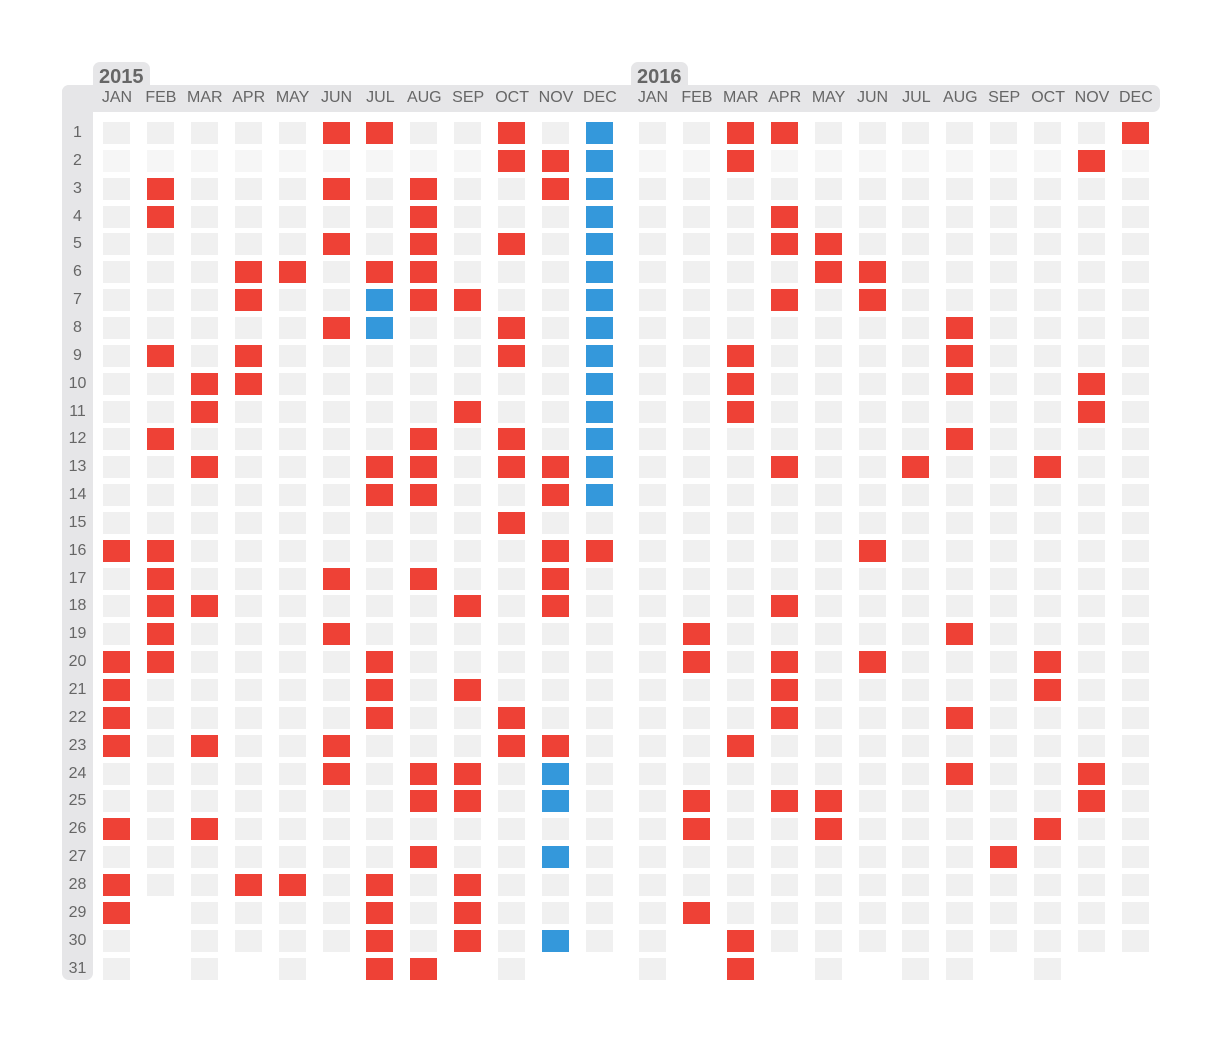 The height and width of the screenshot is (1043, 1218). What do you see at coordinates (784, 439) in the screenshot?
I see `day-cell-2016-apr-12-empty` at bounding box center [784, 439].